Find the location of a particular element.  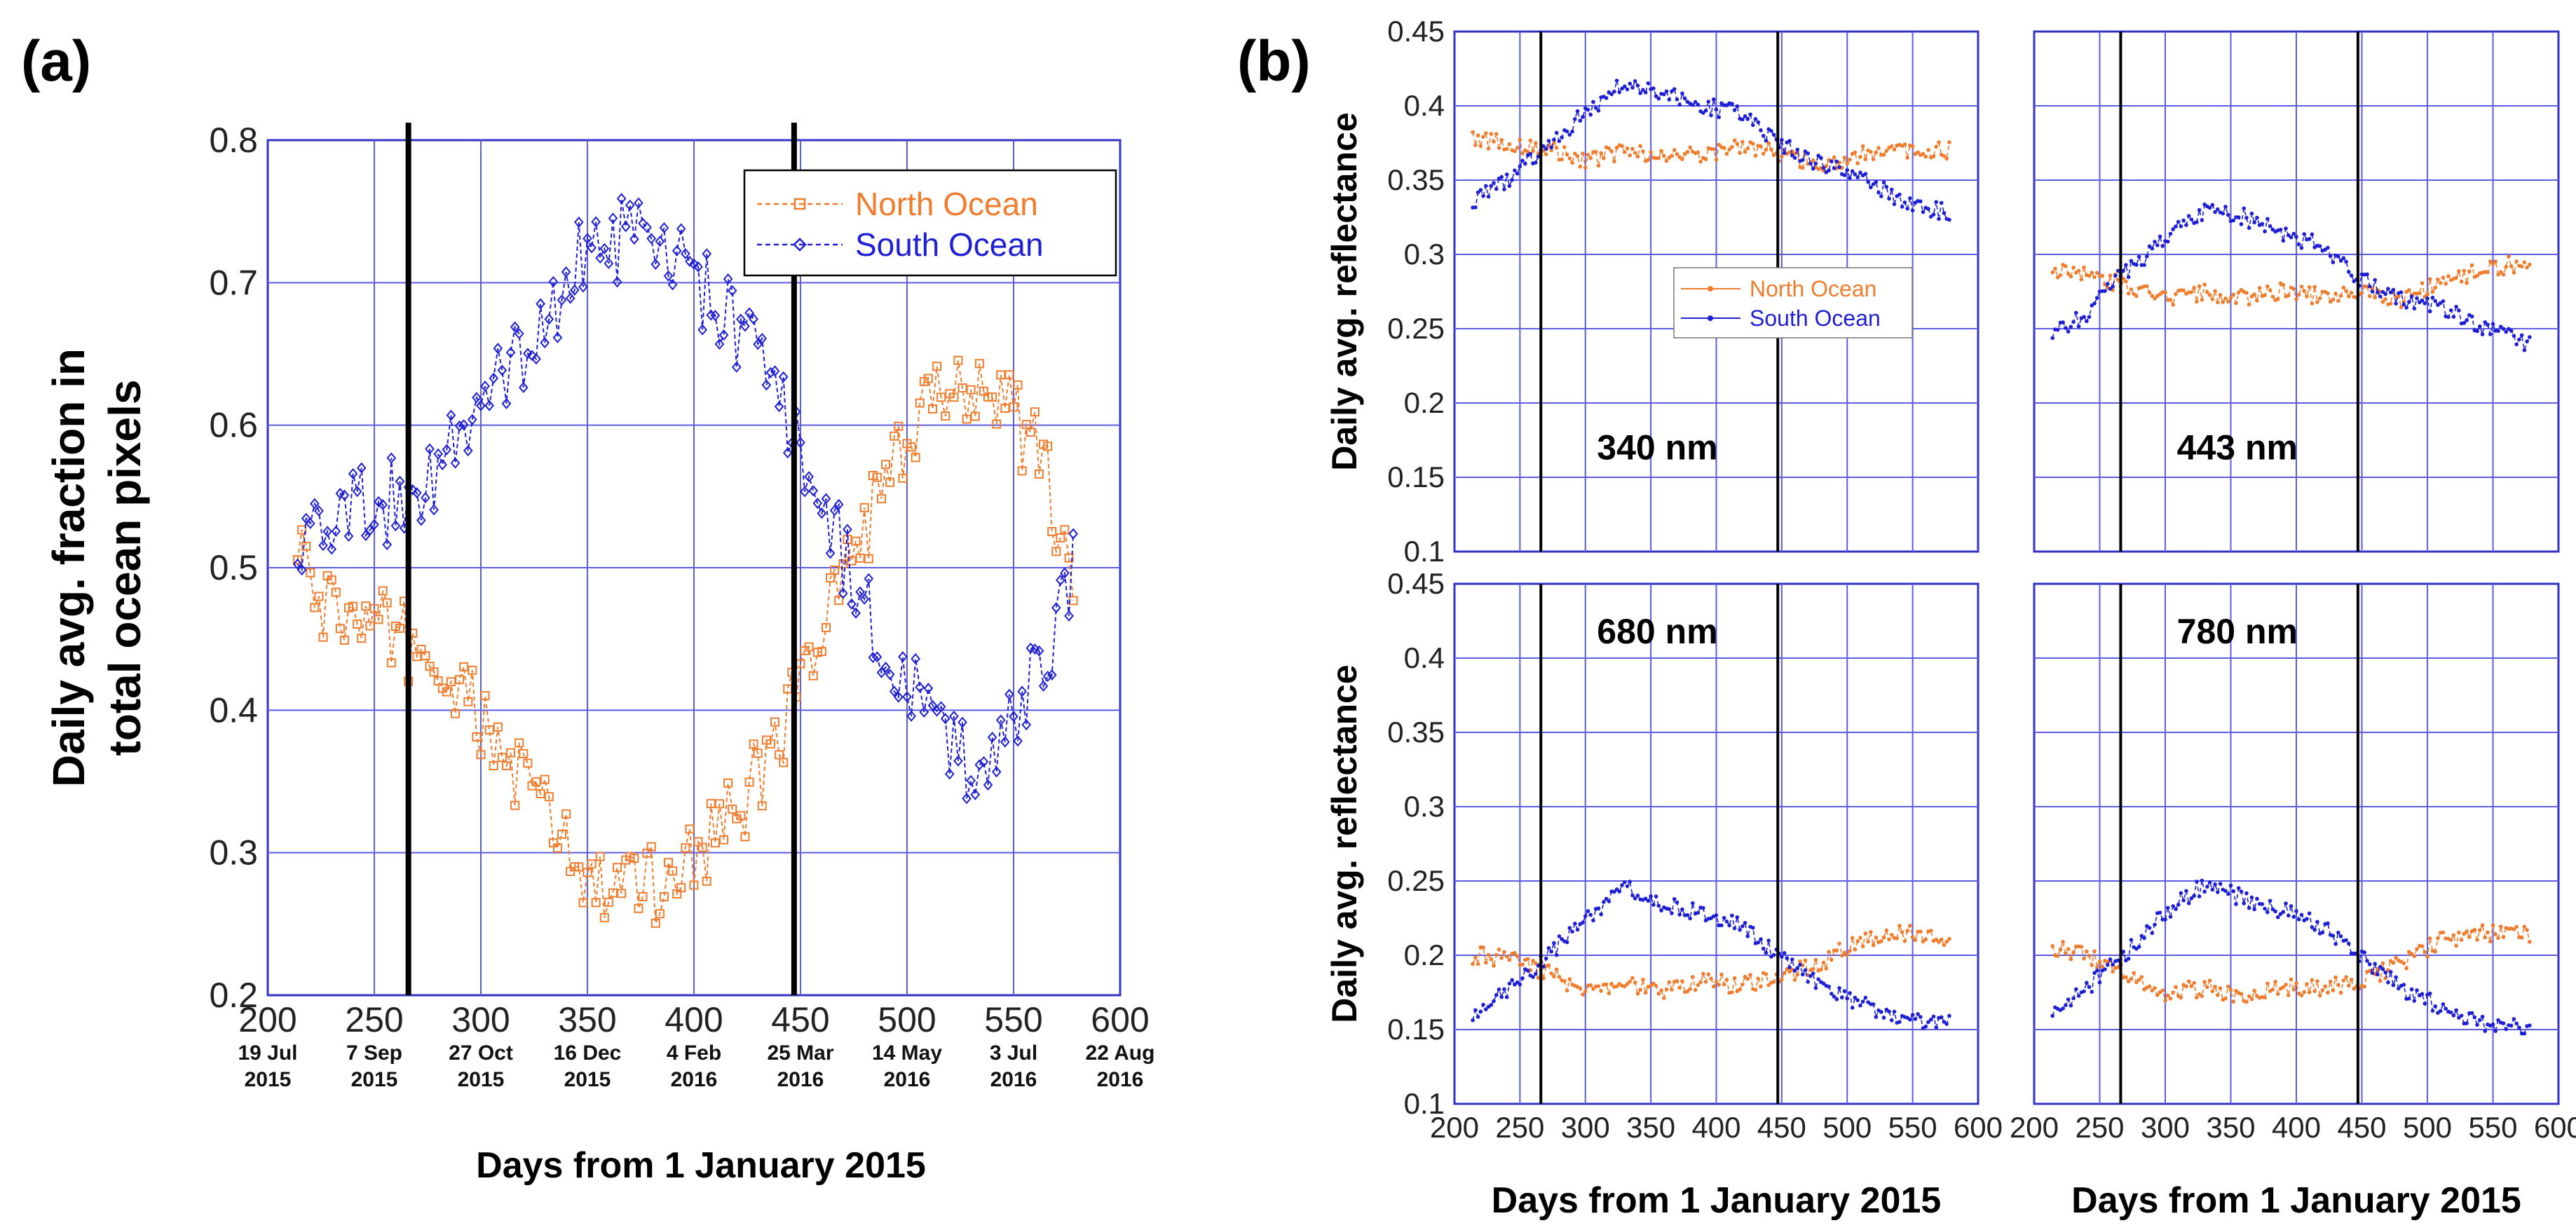

date-label-line1: 19 Jul is located at coordinates (267, 1053).